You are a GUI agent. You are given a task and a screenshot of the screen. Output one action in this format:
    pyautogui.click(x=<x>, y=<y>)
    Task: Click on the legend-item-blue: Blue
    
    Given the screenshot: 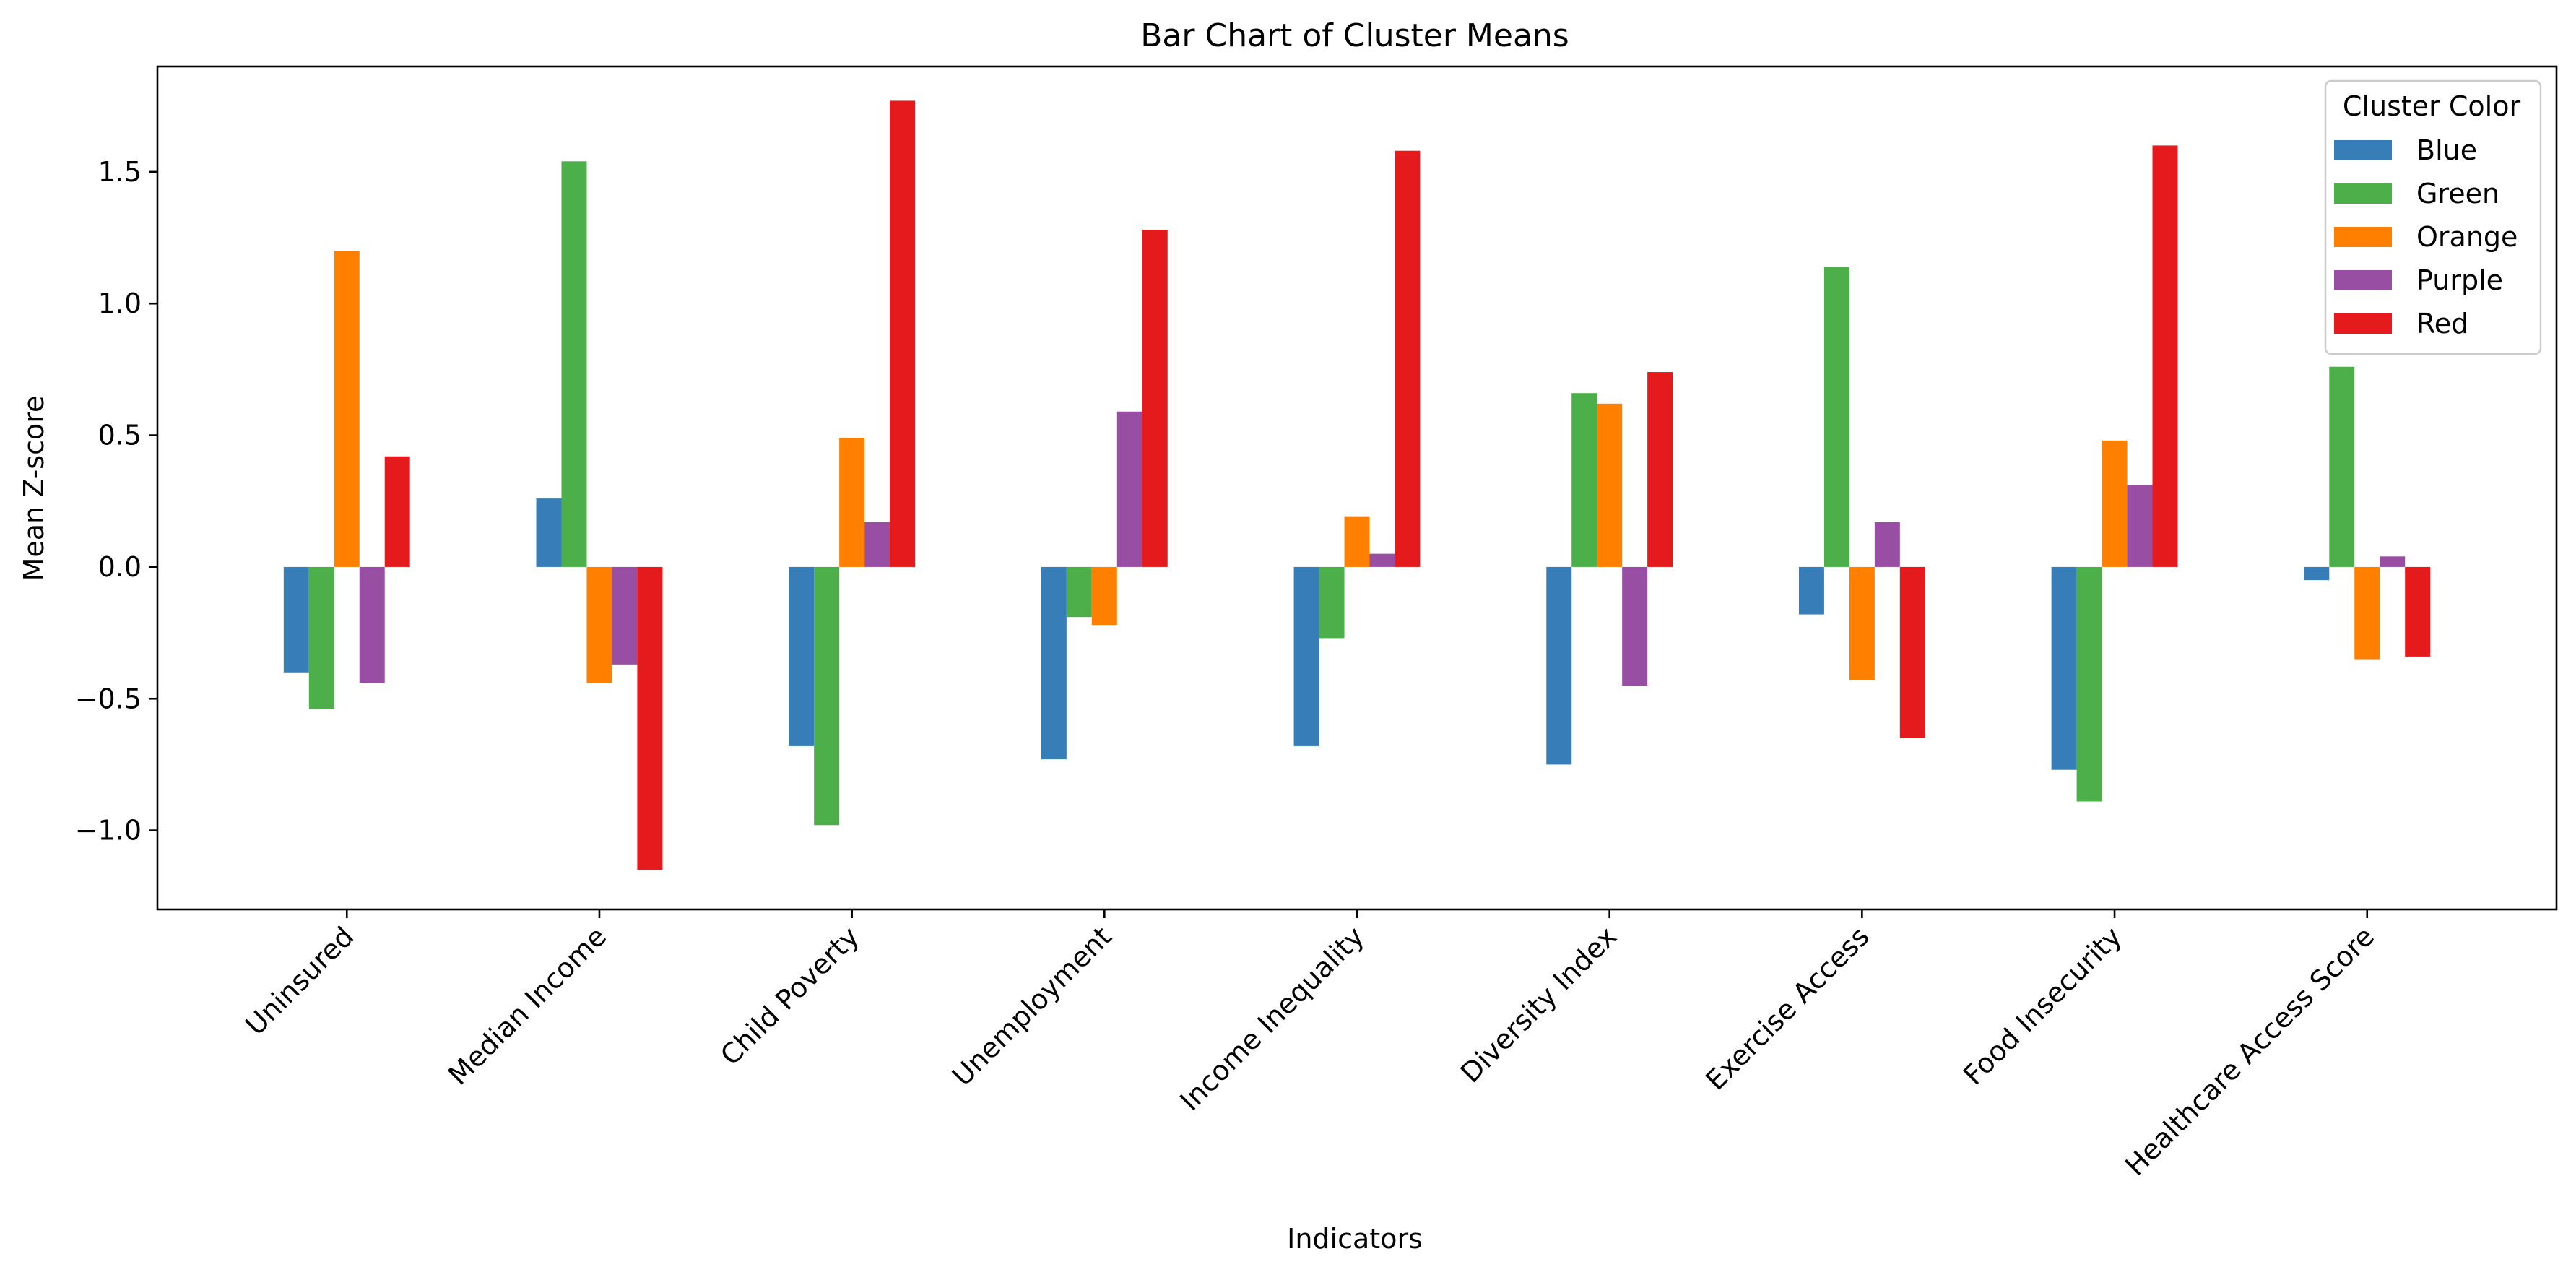 What is the action you would take?
    pyautogui.click(x=2405, y=150)
    